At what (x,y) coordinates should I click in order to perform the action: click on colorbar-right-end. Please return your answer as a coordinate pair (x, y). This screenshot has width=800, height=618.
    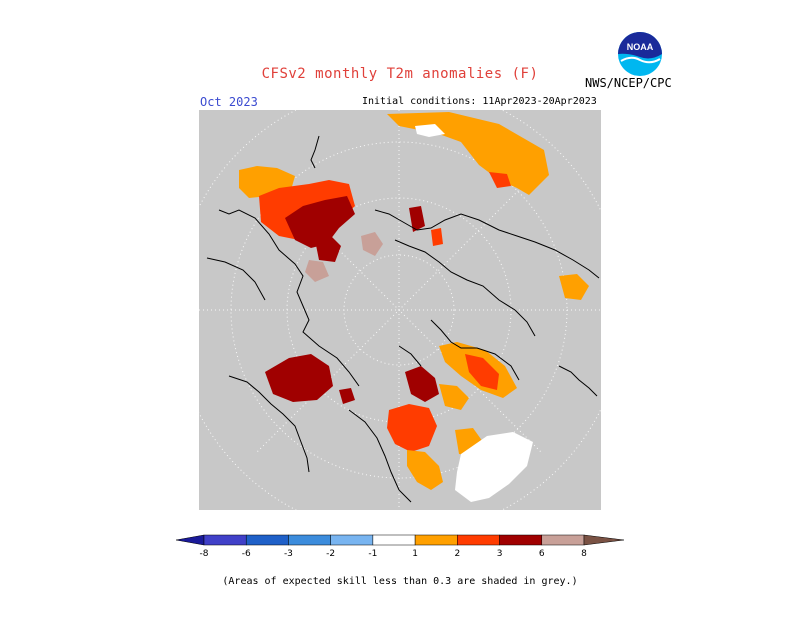
    Looking at the image, I should click on (604, 540).